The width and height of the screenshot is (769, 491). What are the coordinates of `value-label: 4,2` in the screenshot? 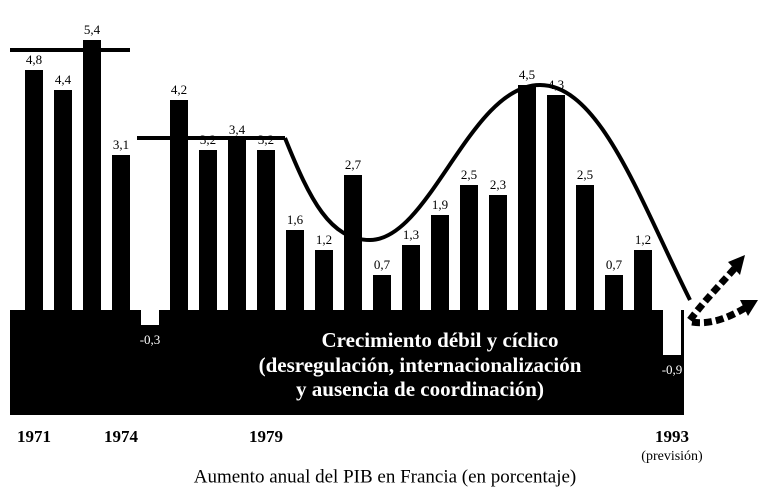 It's located at (179, 89).